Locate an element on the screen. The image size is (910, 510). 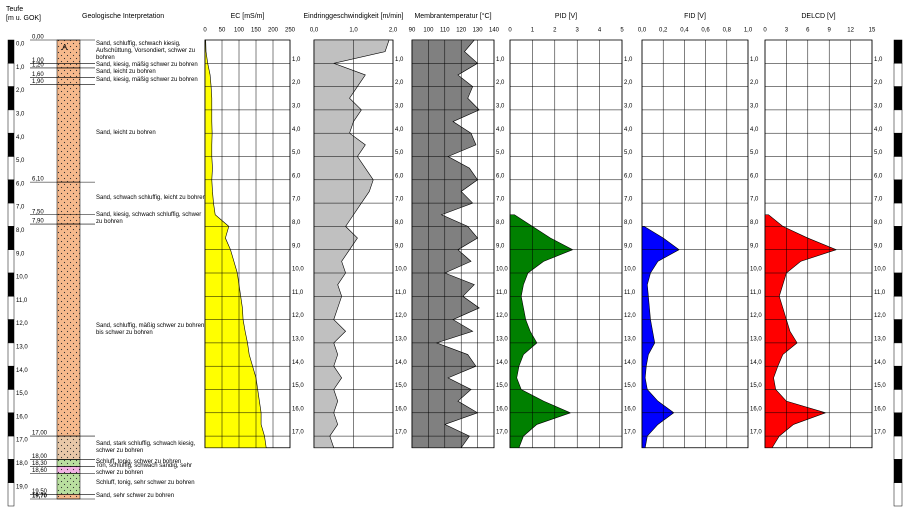
y-tick-label: 4,0 is located at coordinates (296, 130).